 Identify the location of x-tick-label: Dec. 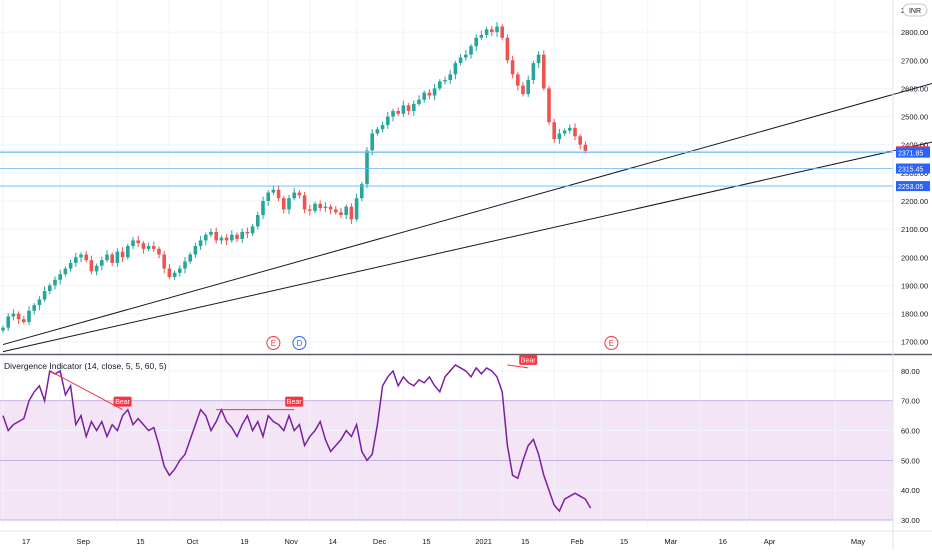
(380, 541).